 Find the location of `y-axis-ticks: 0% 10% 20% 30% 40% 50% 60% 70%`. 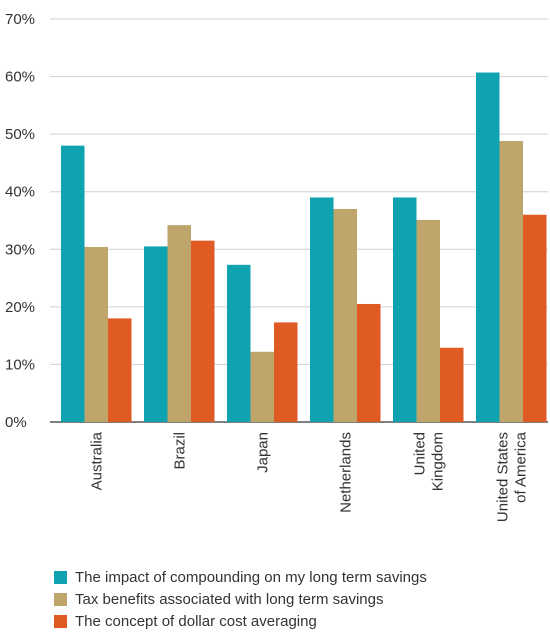

y-axis-ticks: 0% 10% 20% 30% 40% 50% 60% 70% is located at coordinates (20, 221).